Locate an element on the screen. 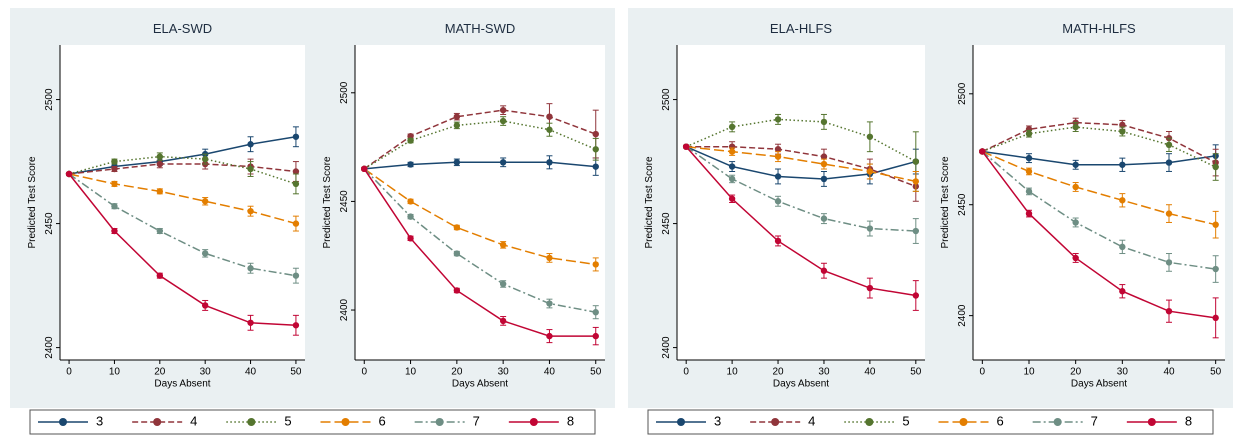 The image size is (1243, 443). legend-box is located at coordinates (312, 422).